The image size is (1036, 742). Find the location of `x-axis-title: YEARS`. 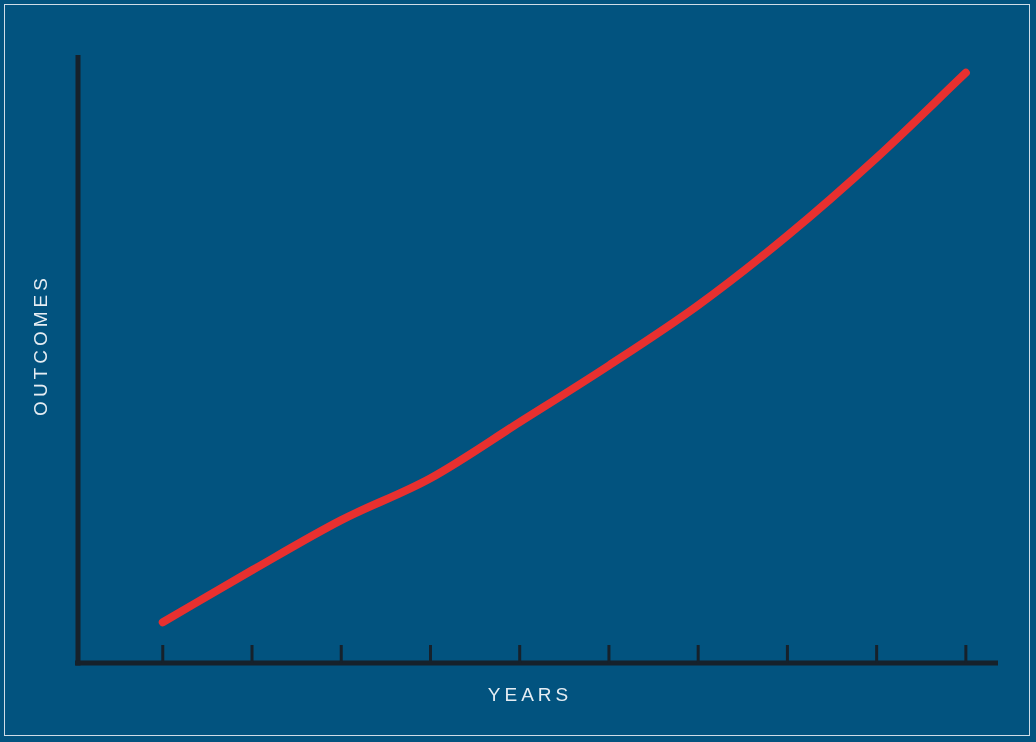

x-axis-title: YEARS is located at coordinates (530, 695).